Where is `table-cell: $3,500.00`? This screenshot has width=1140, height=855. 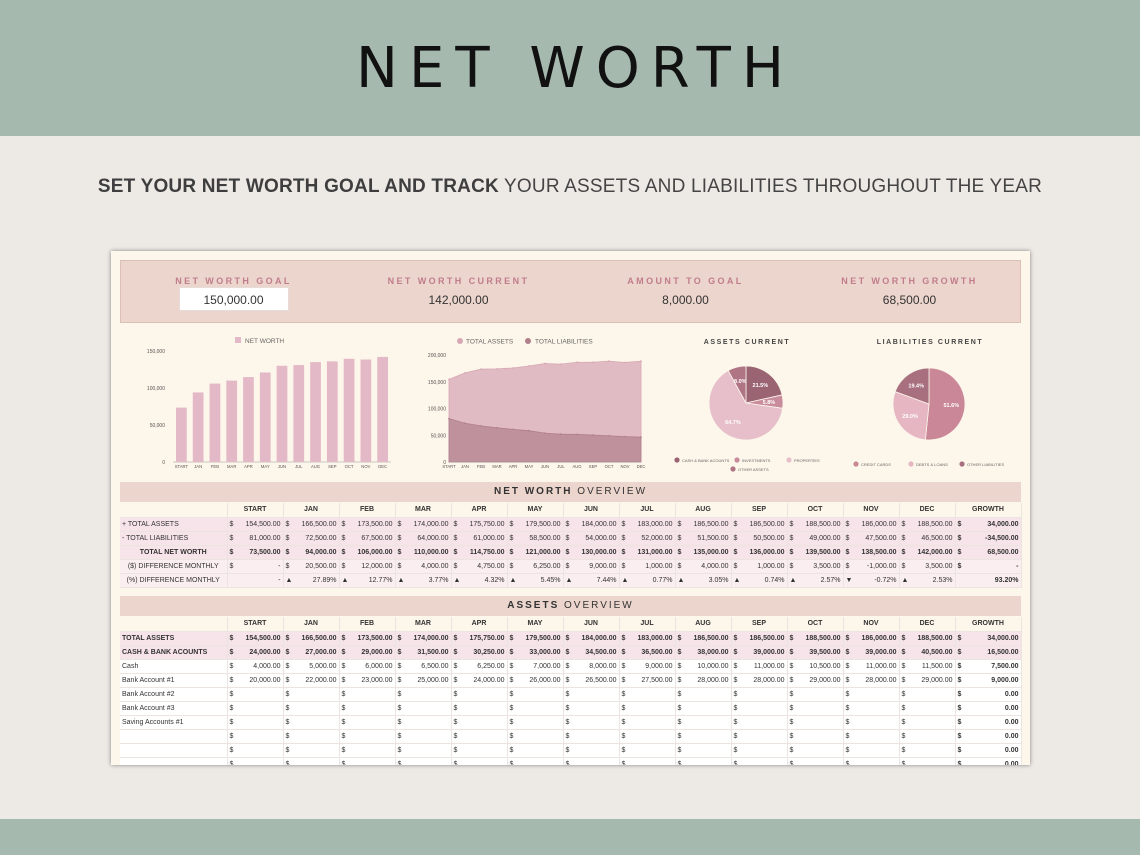 table-cell: $3,500.00 is located at coordinates (815, 566).